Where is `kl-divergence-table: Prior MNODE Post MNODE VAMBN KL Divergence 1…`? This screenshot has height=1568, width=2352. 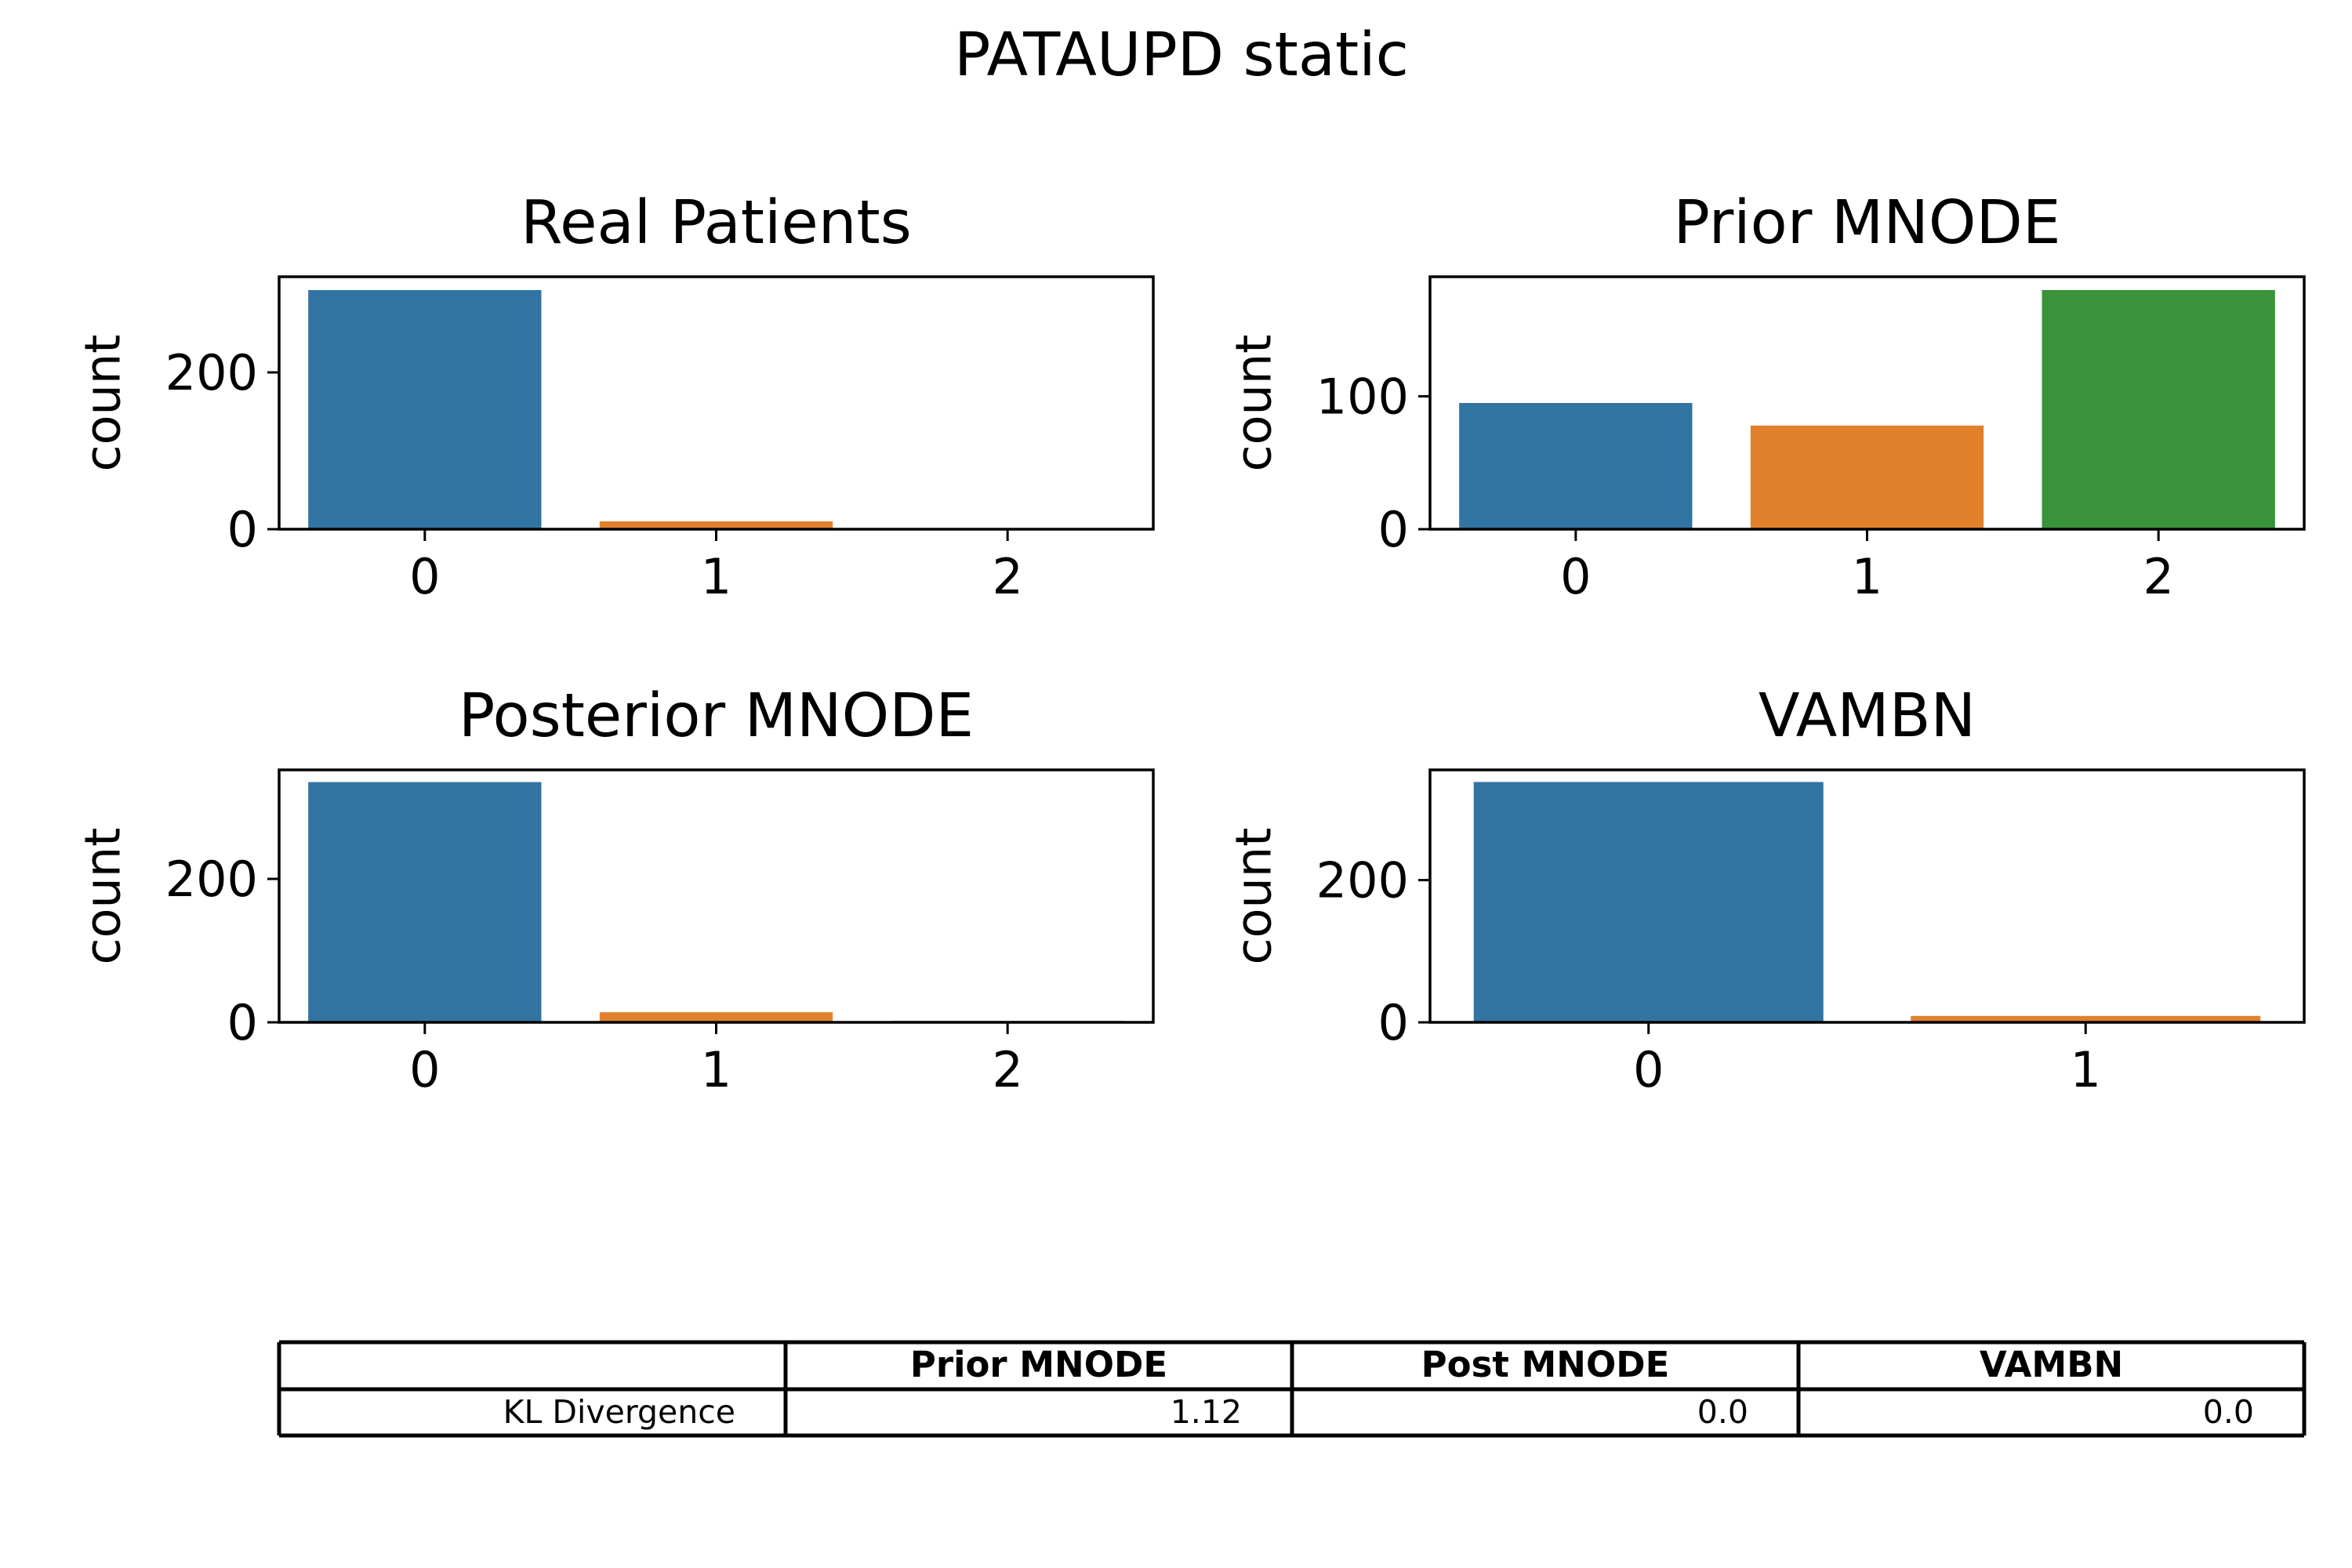 kl-divergence-table: Prior MNODE Post MNODE VAMBN KL Divergence 1… is located at coordinates (1292, 1389).